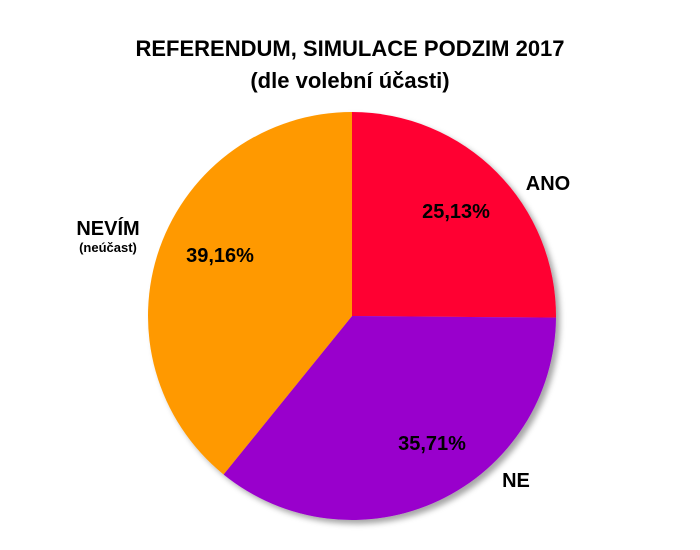  Describe the element at coordinates (456, 212) in the screenshot. I see `slice-value-ano: 25,13%` at that location.